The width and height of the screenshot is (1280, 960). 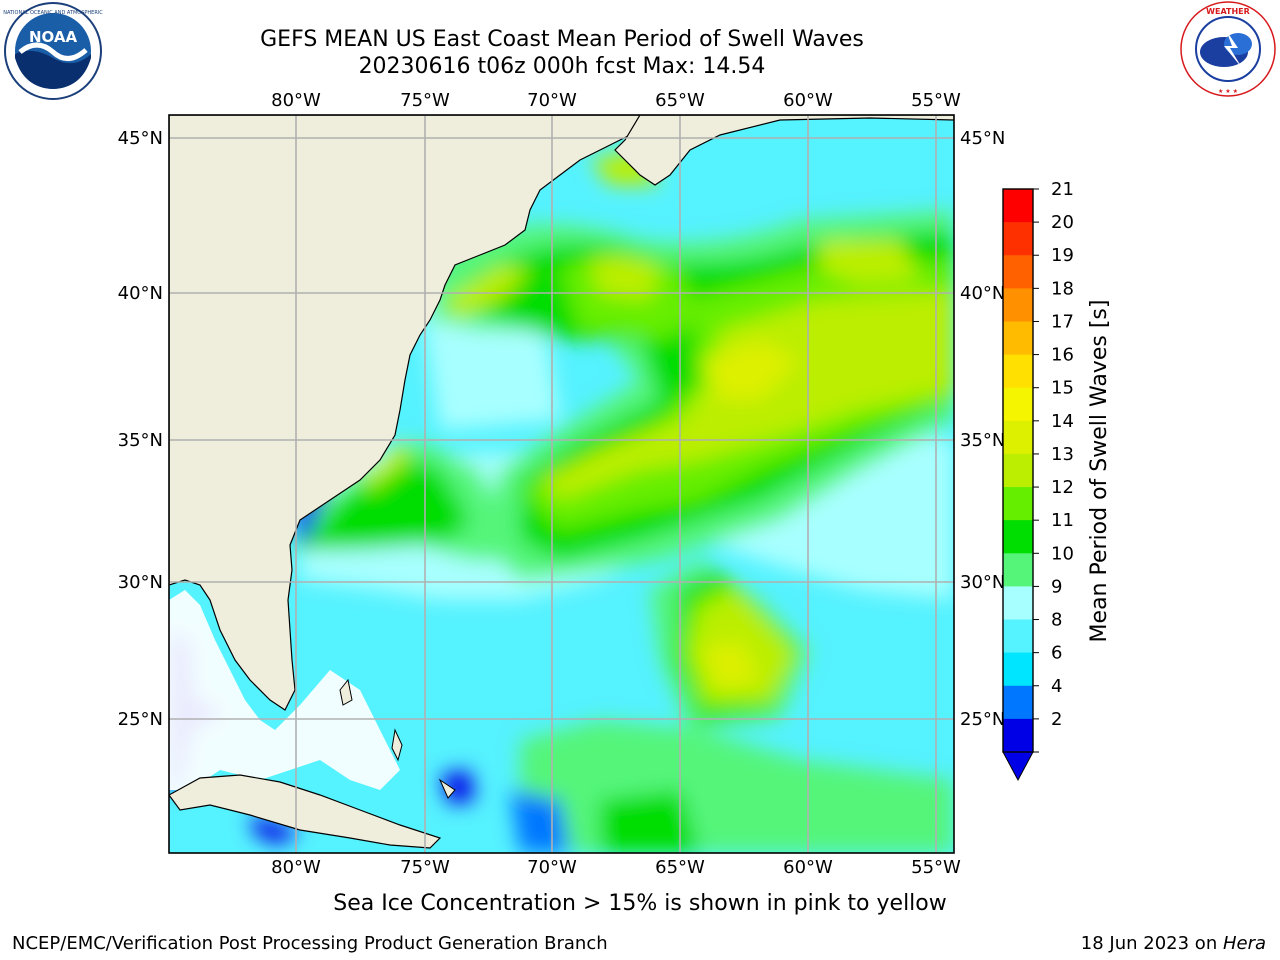 What do you see at coordinates (53, 13) in the screenshot?
I see `noaa-ring-text: NATIONAL OCEANIC AND ATMOSPHERIC` at bounding box center [53, 13].